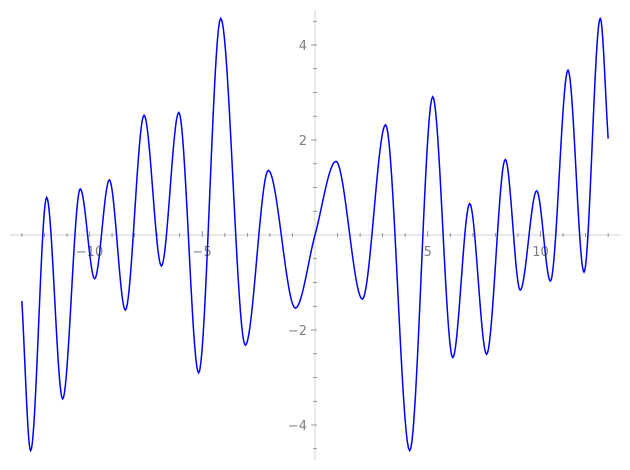 This screenshot has width=630, height=470. Describe the element at coordinates (303, 141) in the screenshot. I see `y-tick-label: 2` at that location.